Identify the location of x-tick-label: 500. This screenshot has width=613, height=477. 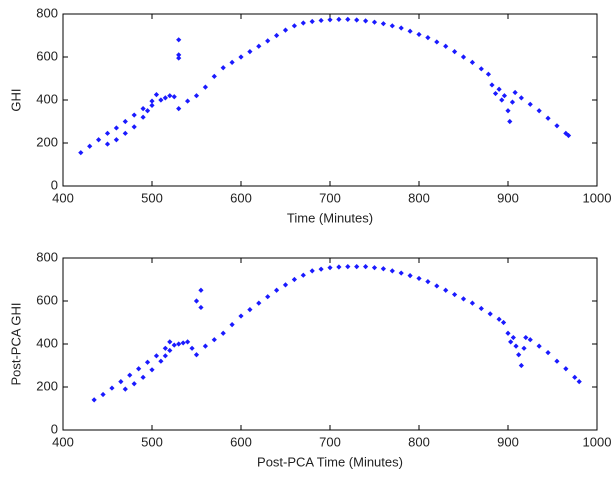
(152, 197).